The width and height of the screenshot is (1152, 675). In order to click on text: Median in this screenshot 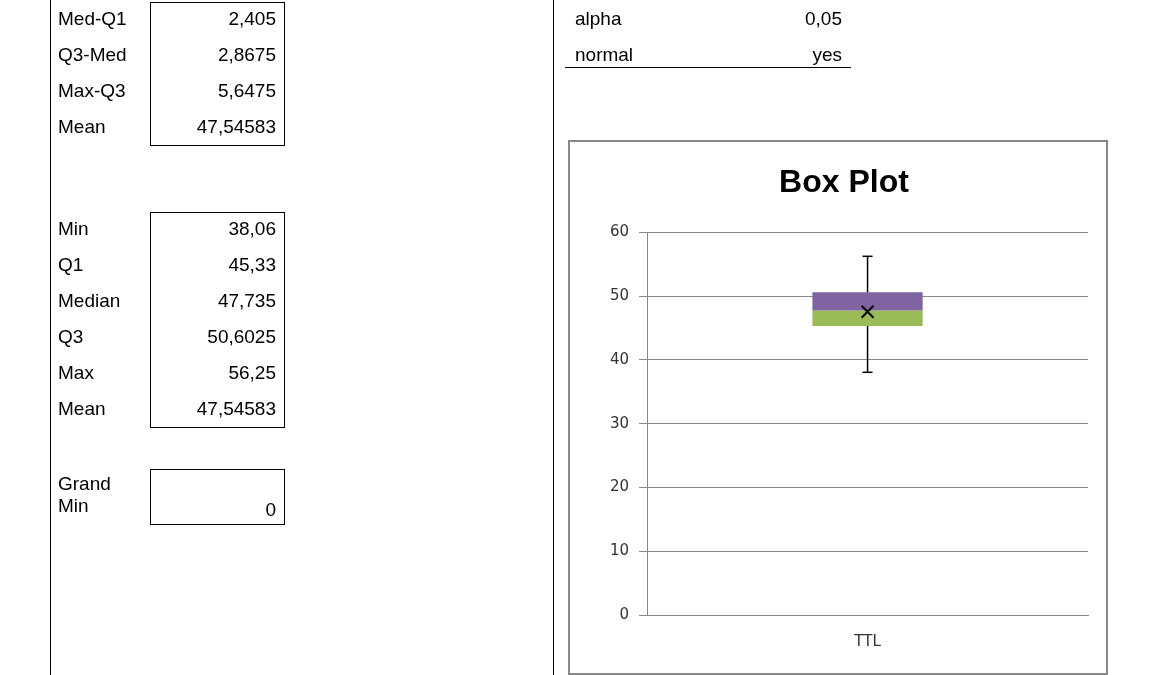, I will do `click(90, 301)`.